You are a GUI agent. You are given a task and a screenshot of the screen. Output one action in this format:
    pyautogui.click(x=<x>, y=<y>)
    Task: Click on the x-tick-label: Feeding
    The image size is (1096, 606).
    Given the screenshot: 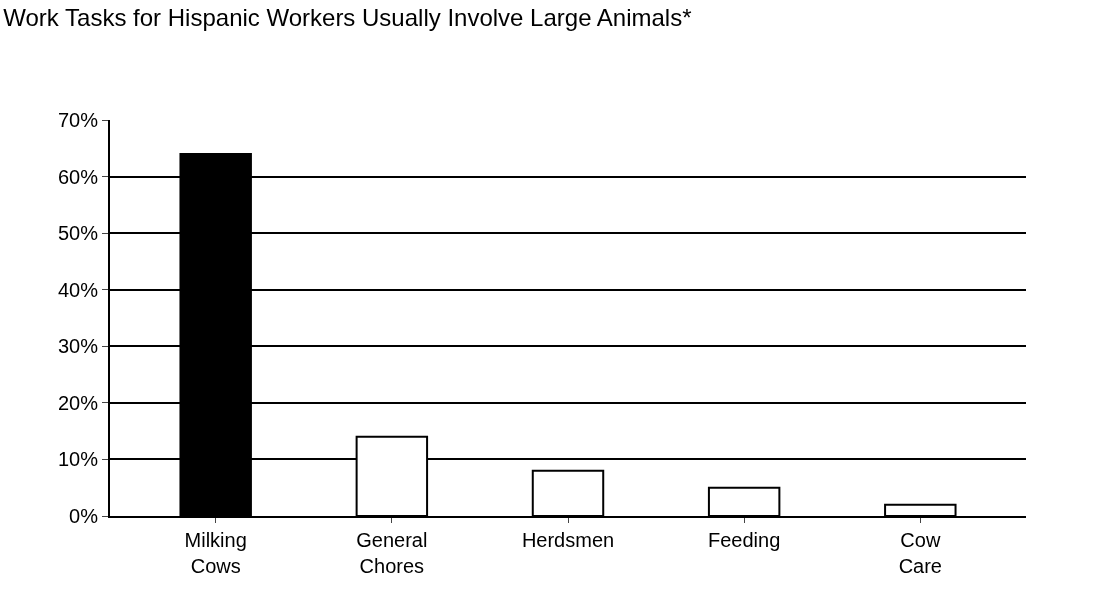 What is the action you would take?
    pyautogui.click(x=744, y=540)
    